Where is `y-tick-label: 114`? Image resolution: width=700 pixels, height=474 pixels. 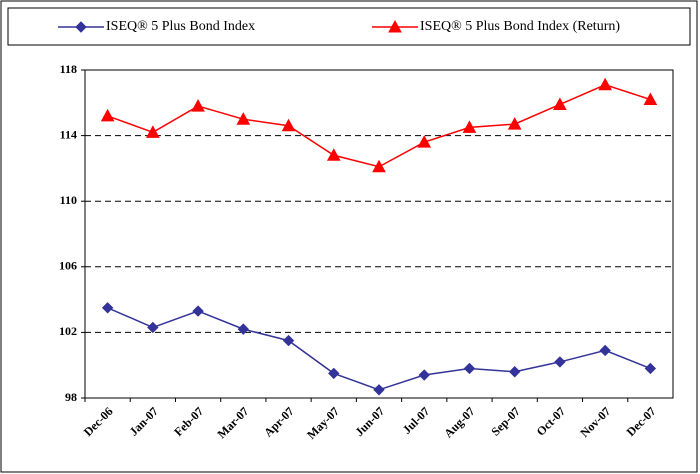
y-tick-label: 114 is located at coordinates (68, 134).